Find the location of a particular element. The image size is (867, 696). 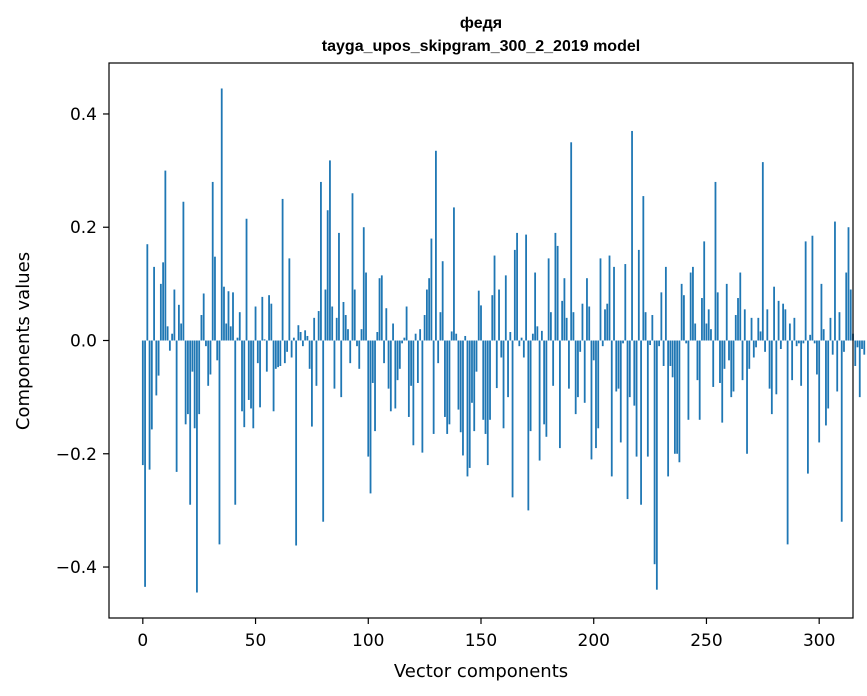

x-tick-label-200: 200 is located at coordinates (594, 641).